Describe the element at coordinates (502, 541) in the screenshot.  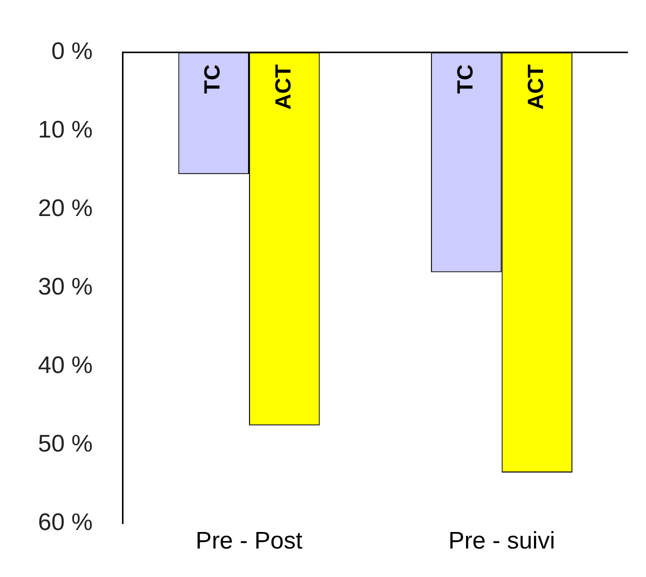
I see `x-tick-label: Pre - suivi` at that location.